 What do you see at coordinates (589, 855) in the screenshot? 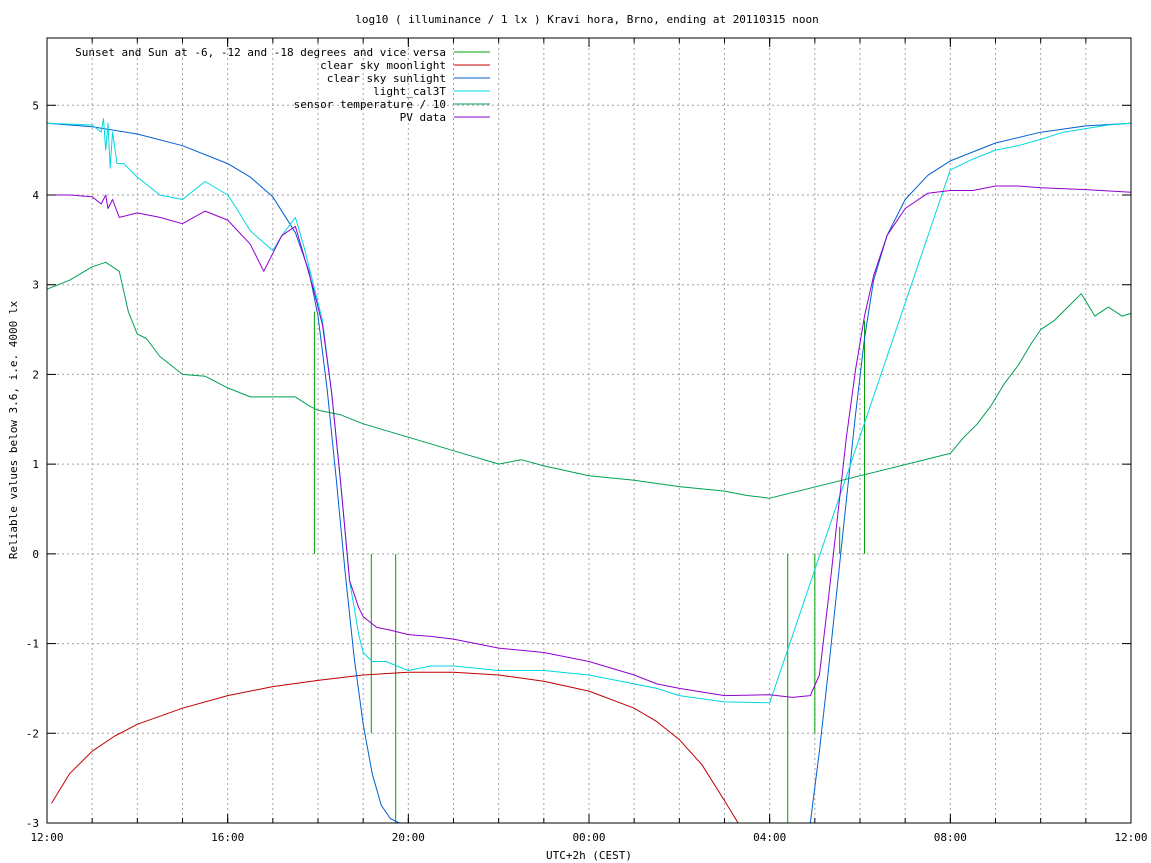
I see `x-axis-label: UTC+2h (CEST)` at bounding box center [589, 855].